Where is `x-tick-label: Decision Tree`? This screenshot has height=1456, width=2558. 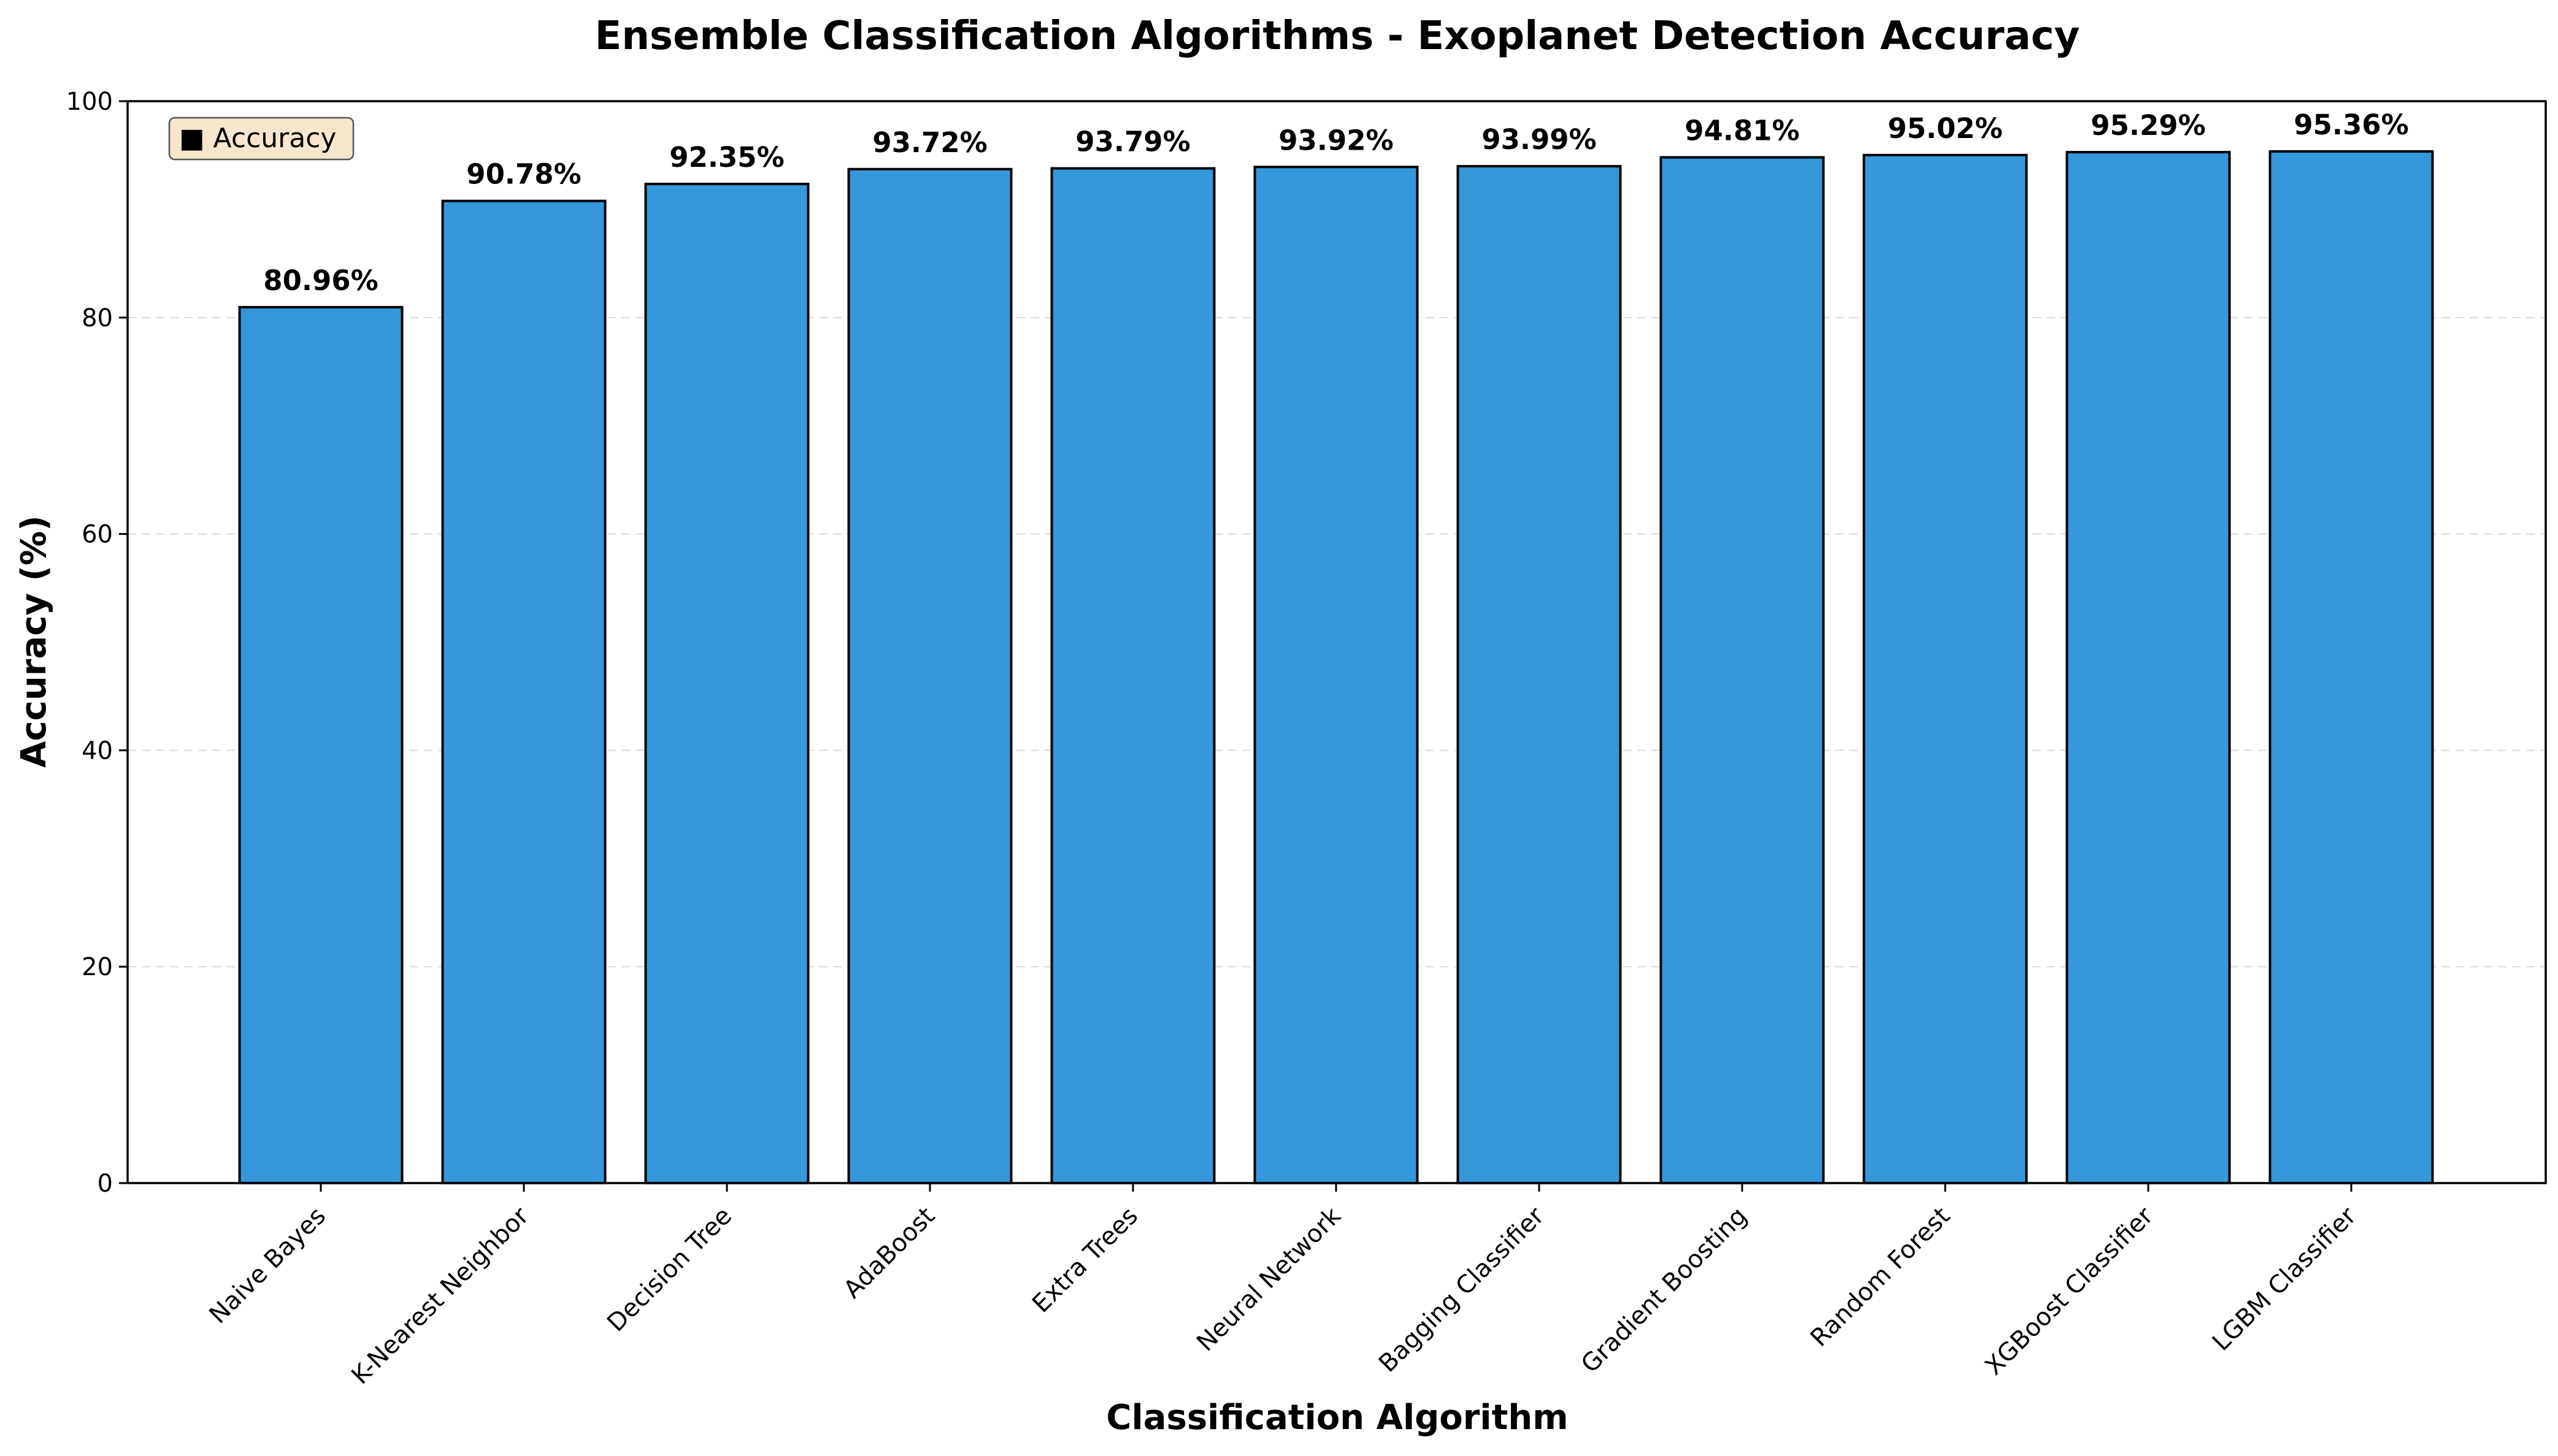
x-tick-label: Decision Tree is located at coordinates (670, 1270).